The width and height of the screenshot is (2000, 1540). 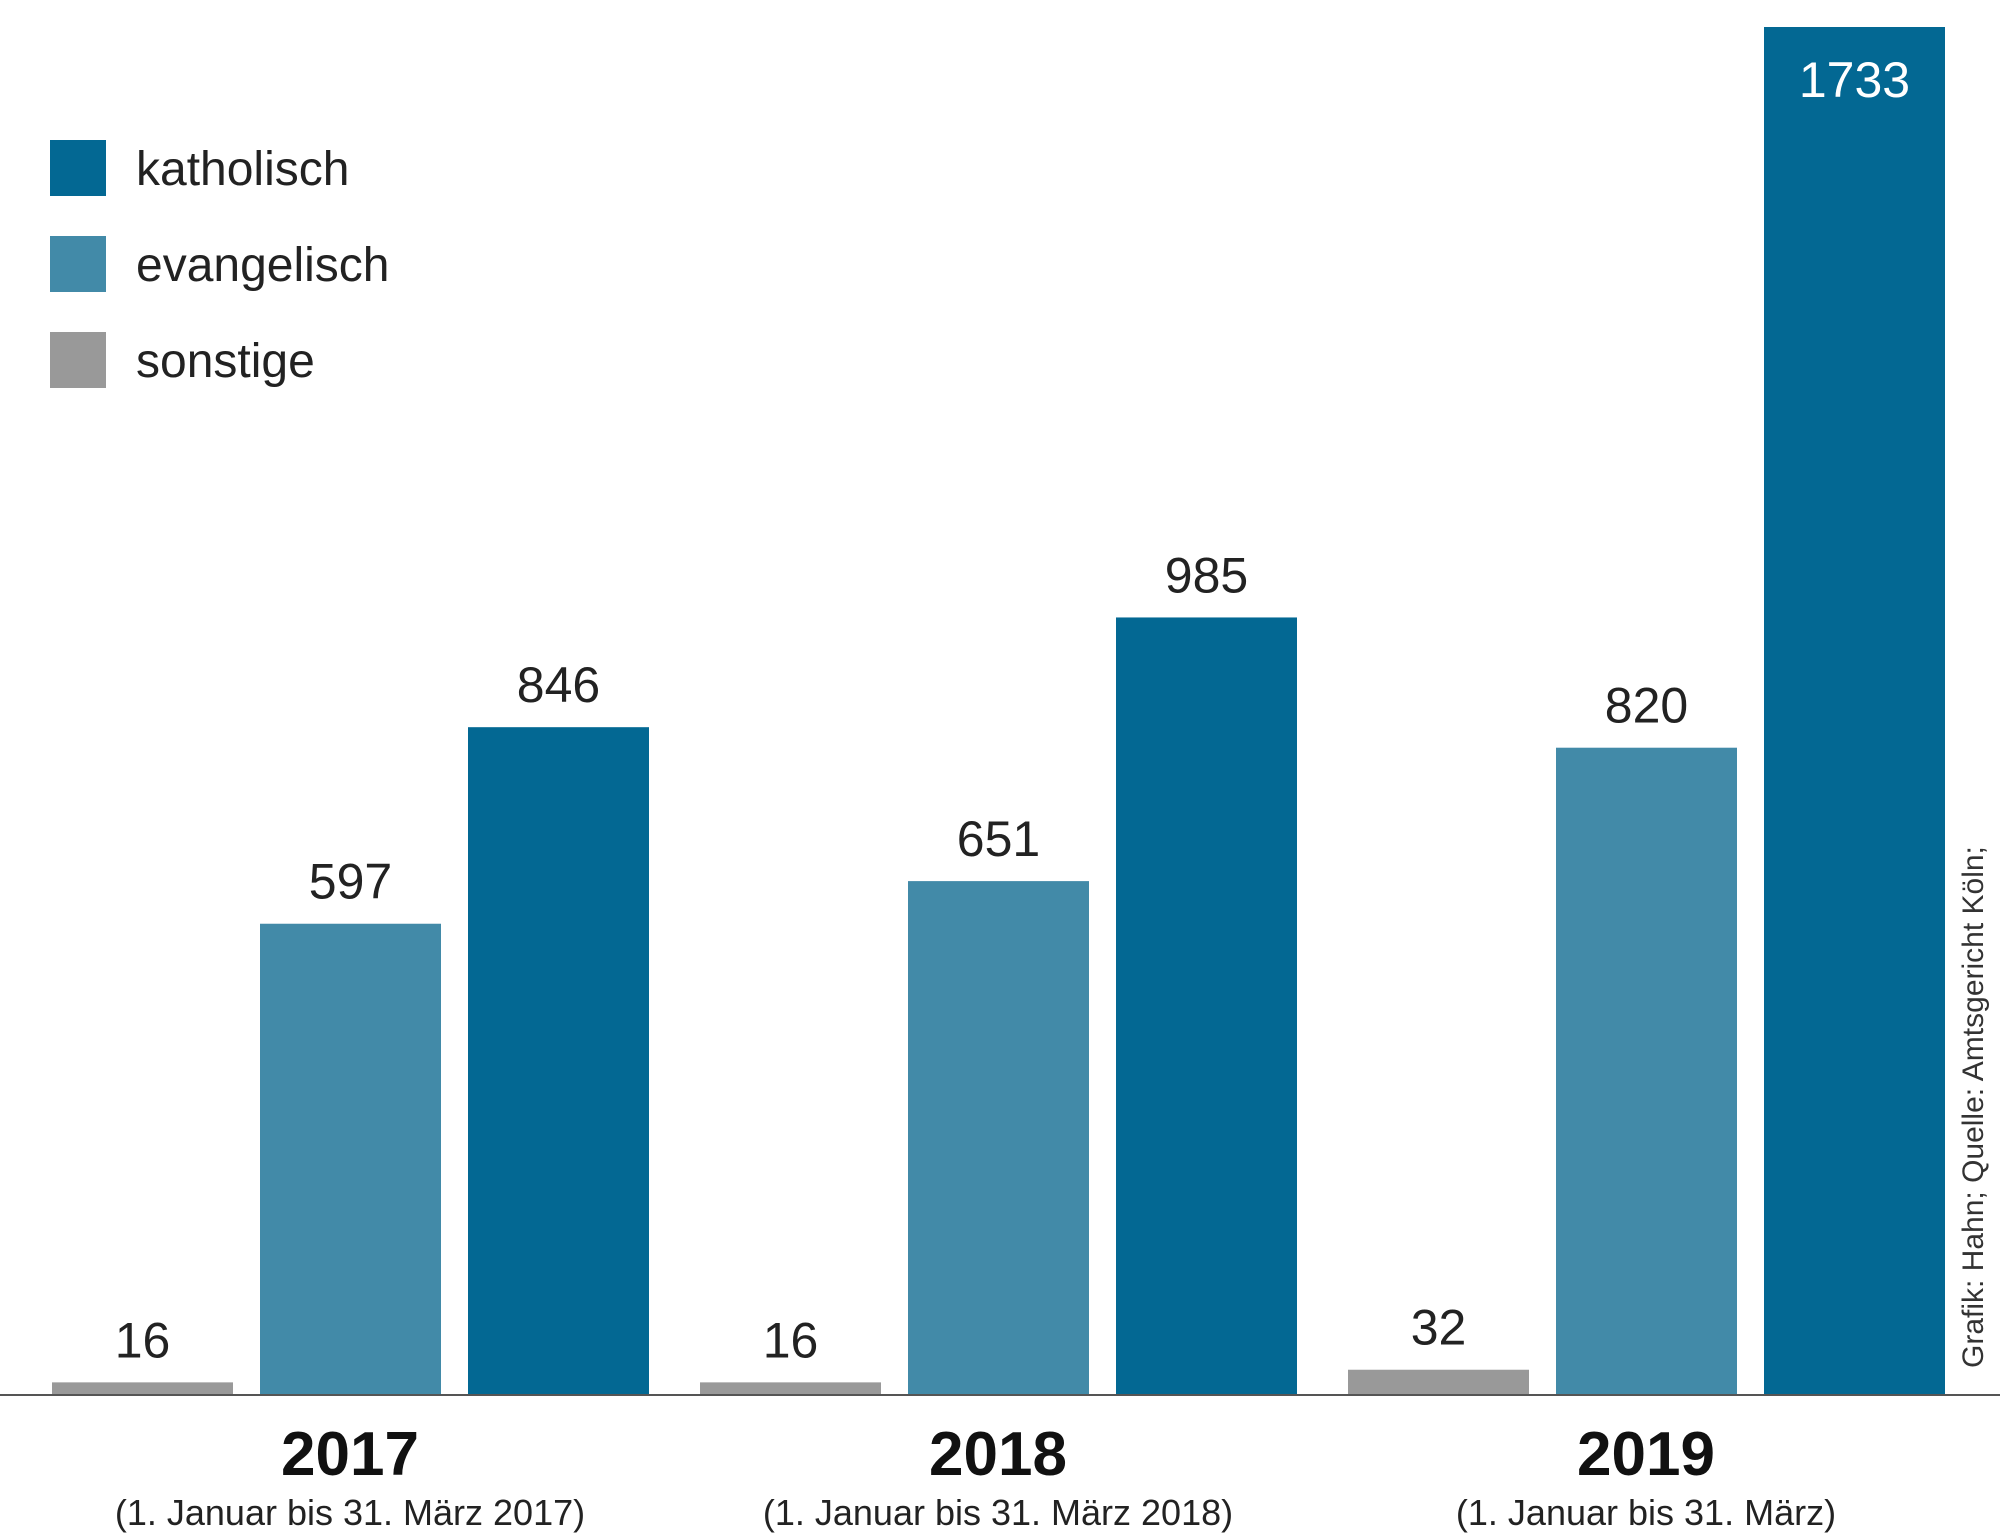 What do you see at coordinates (558, 685) in the screenshot?
I see `value-label-katholisch-2017: 846` at bounding box center [558, 685].